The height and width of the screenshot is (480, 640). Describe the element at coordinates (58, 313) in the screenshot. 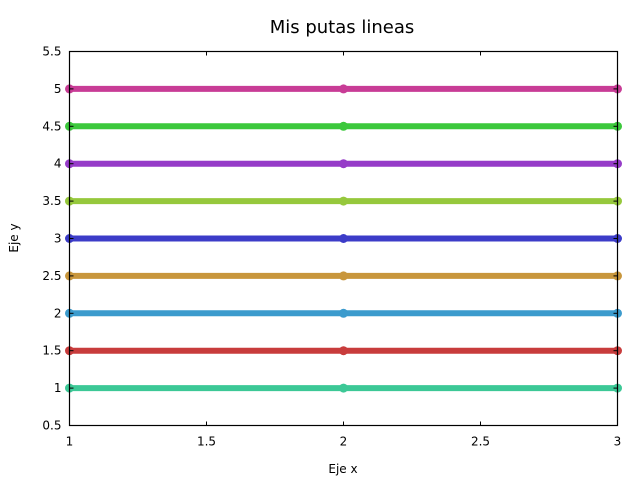

I see `y-tick-label: 2` at that location.